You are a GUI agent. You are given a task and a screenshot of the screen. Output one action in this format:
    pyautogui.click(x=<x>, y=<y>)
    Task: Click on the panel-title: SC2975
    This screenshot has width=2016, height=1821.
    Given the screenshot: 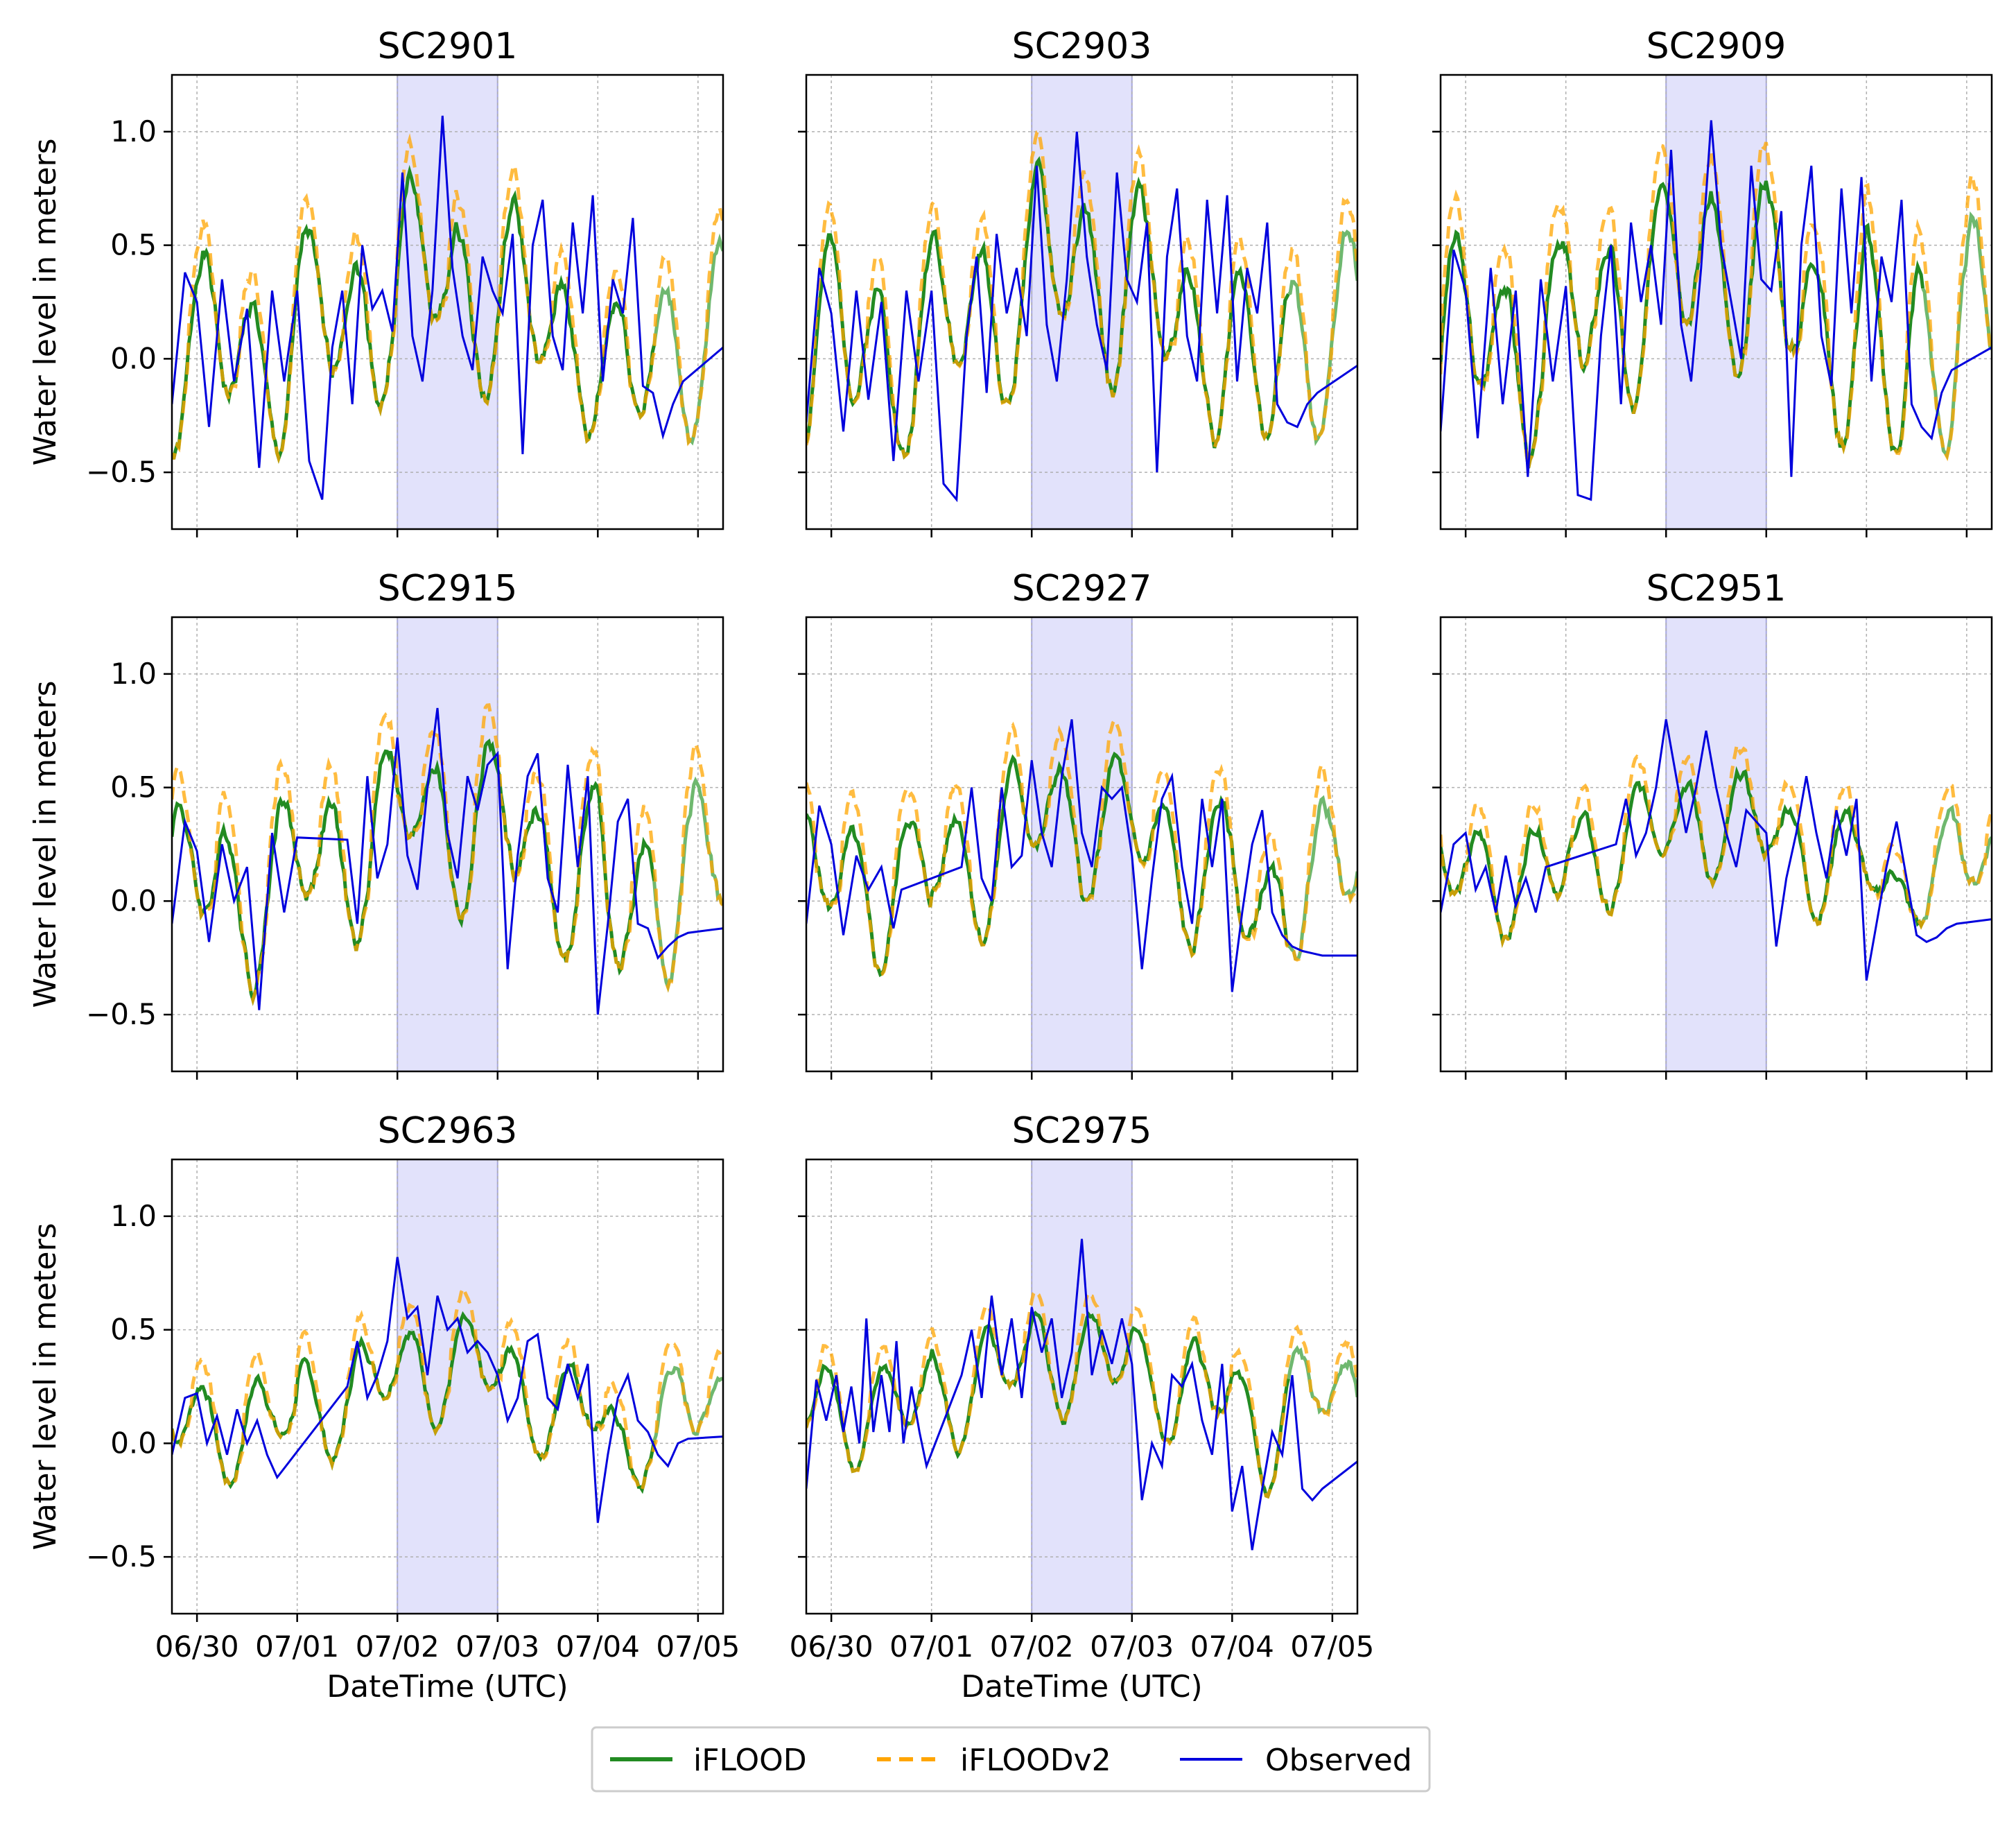 What is the action you would take?
    pyautogui.click(x=1082, y=1131)
    